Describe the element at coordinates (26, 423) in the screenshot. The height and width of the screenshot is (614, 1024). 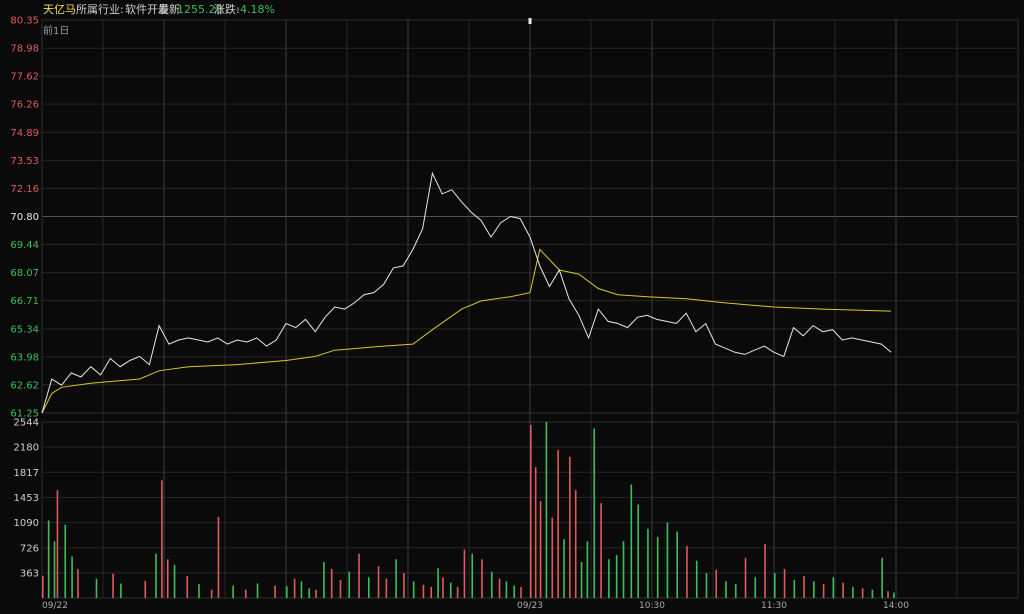
I see `volume-tick-label: 2544` at that location.